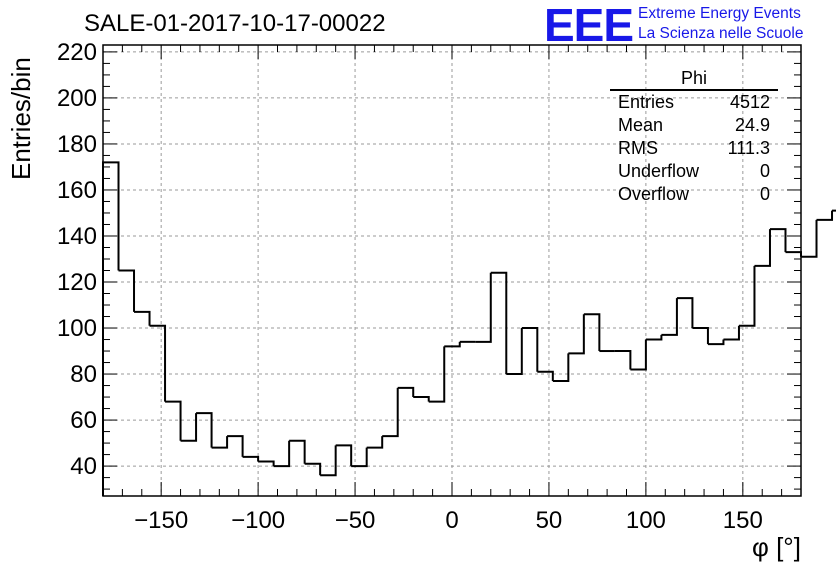 The width and height of the screenshot is (836, 572). I want to click on stats-row-value: 4512, so click(749, 102).